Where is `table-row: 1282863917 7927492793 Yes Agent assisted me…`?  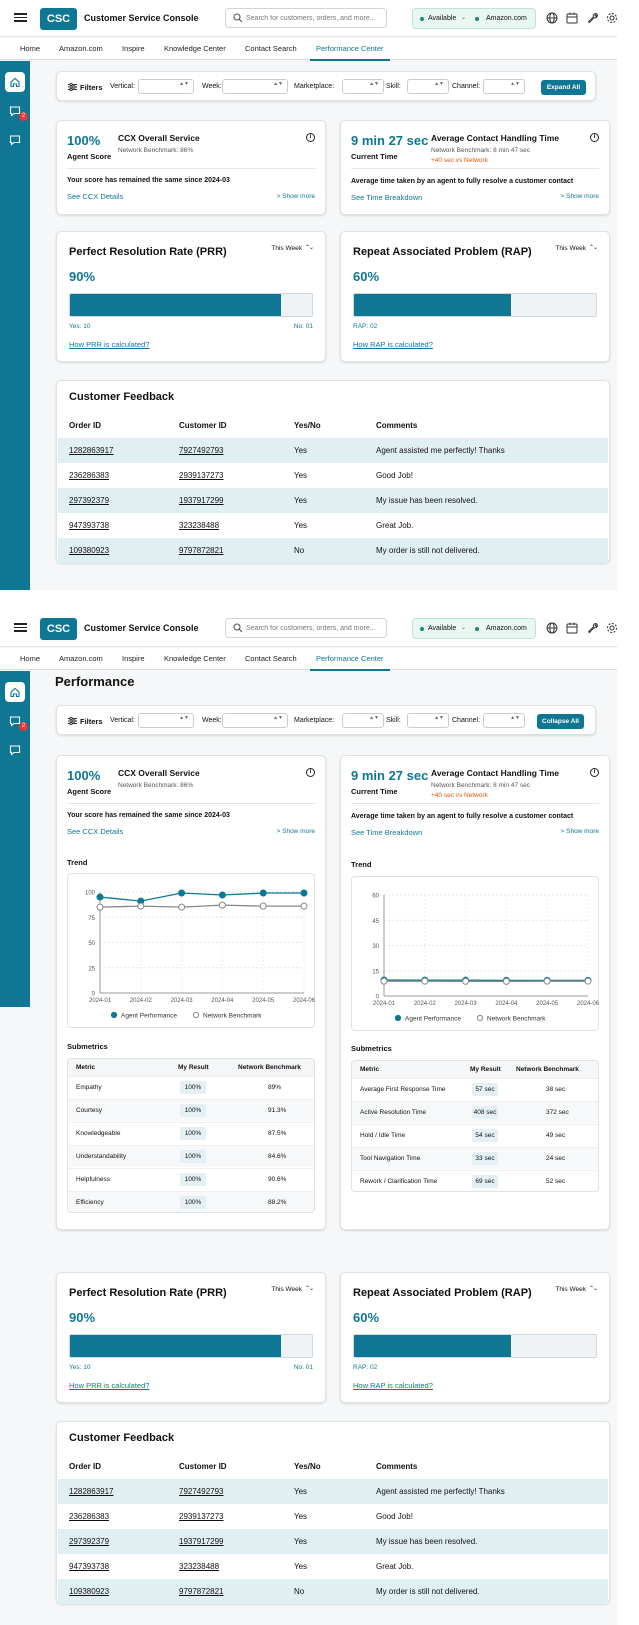 table-row: 1282863917 7927492793 Yes Agent assisted me… is located at coordinates (333, 1491).